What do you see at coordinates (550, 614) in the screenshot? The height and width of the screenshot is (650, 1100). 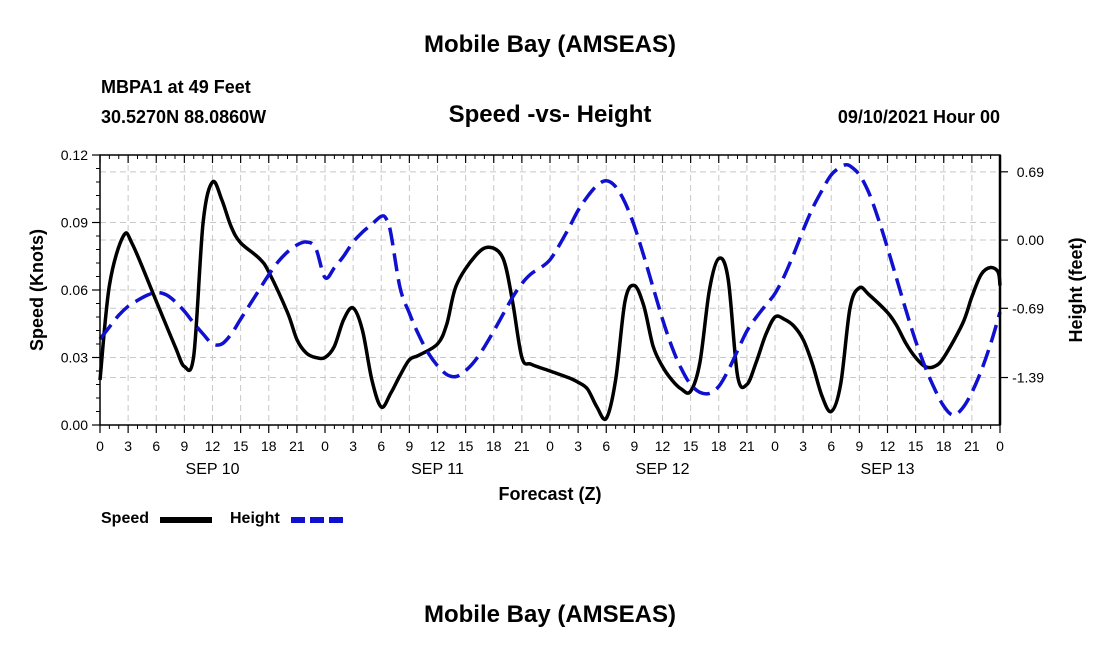 I see `footer-title: Mobile Bay (AMSEAS)` at bounding box center [550, 614].